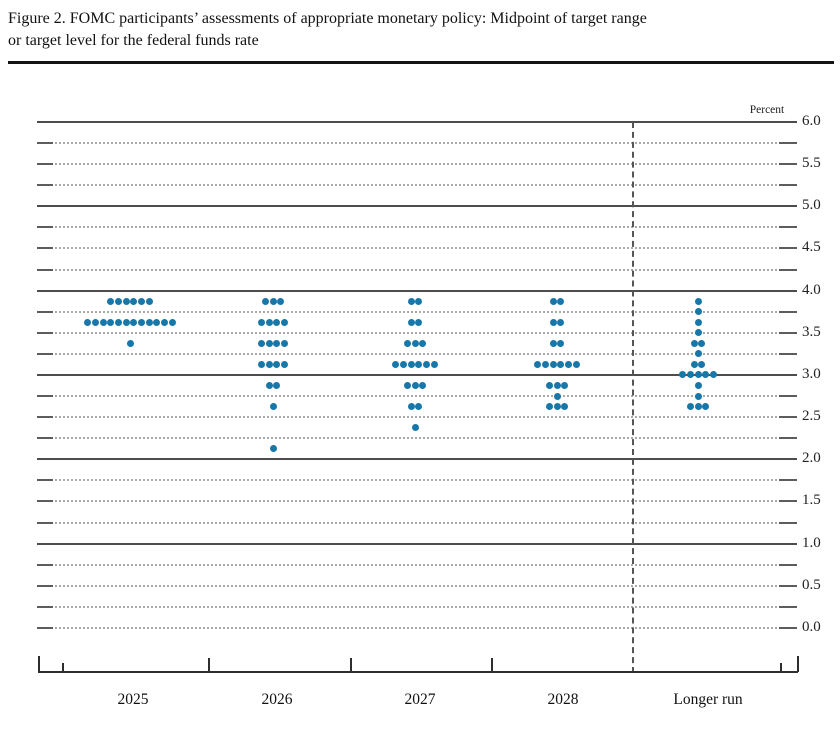  Describe the element at coordinates (418, 672) in the screenshot. I see `x-axis` at that location.